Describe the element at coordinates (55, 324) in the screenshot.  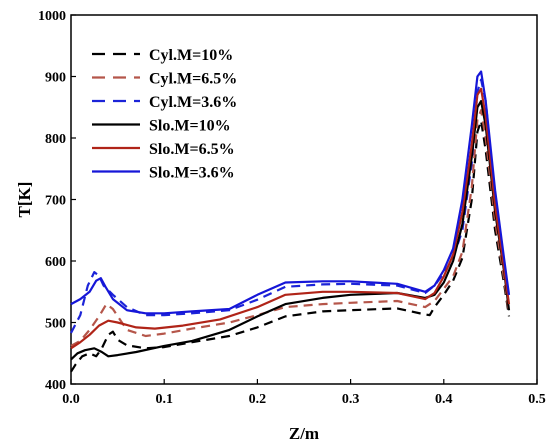
I see `y-tick-label: 500` at that location.